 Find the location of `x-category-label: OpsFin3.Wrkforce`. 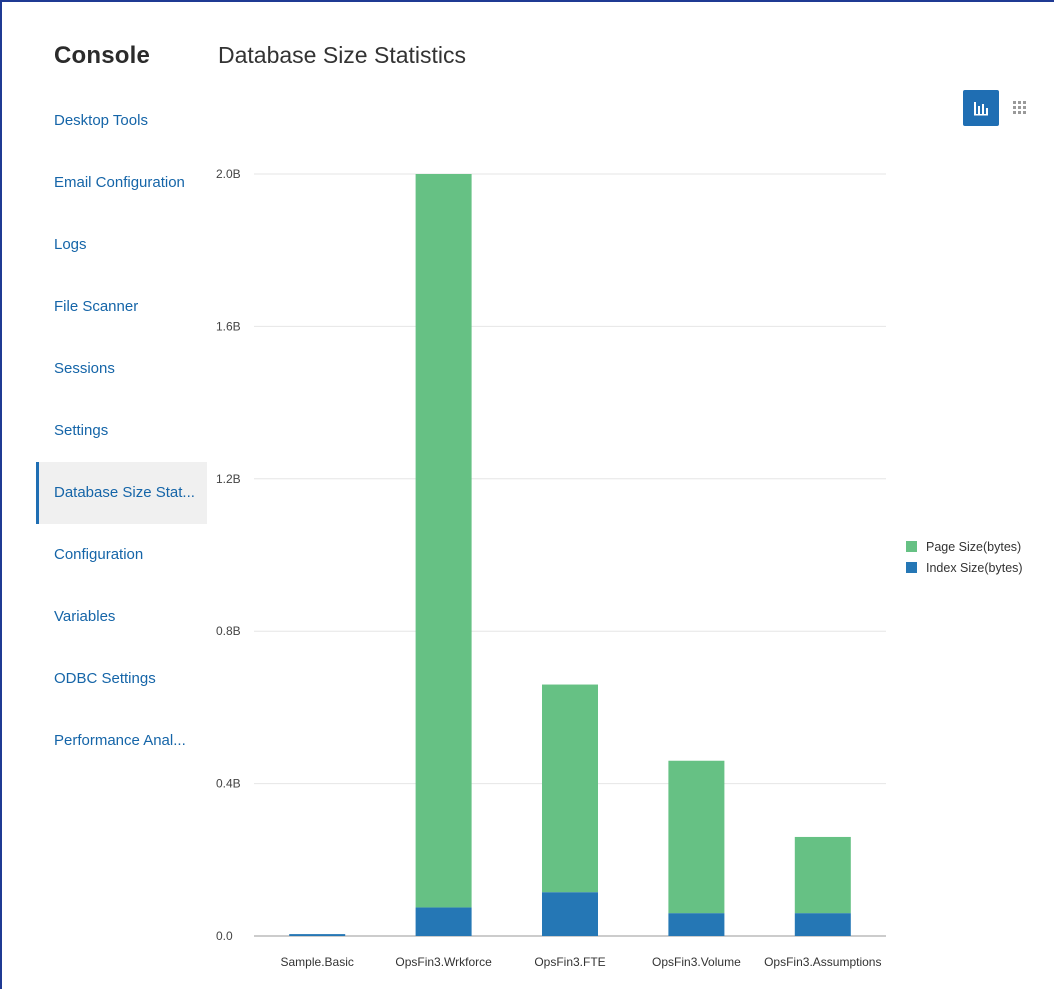

x-category-label: OpsFin3.Wrkforce is located at coordinates (443, 962).